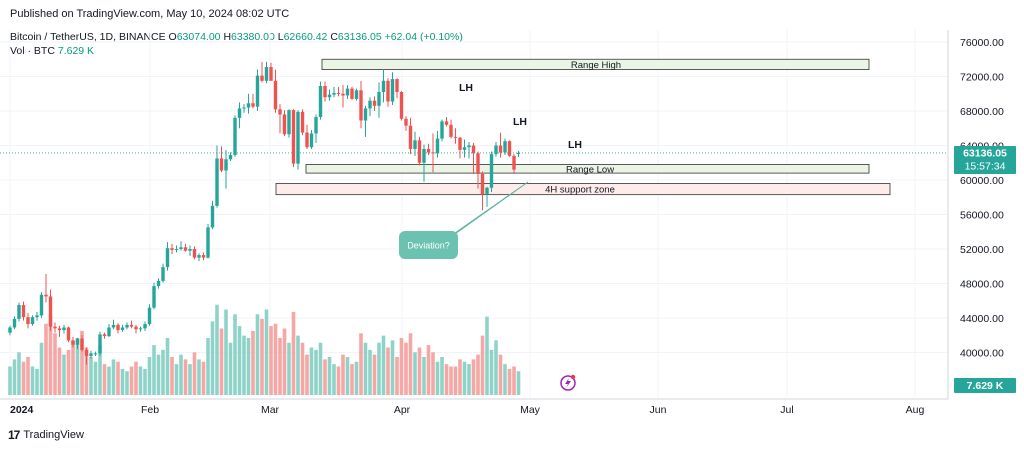 This screenshot has width=1024, height=449. Describe the element at coordinates (985, 385) in the screenshot. I see `volume-badge` at that location.